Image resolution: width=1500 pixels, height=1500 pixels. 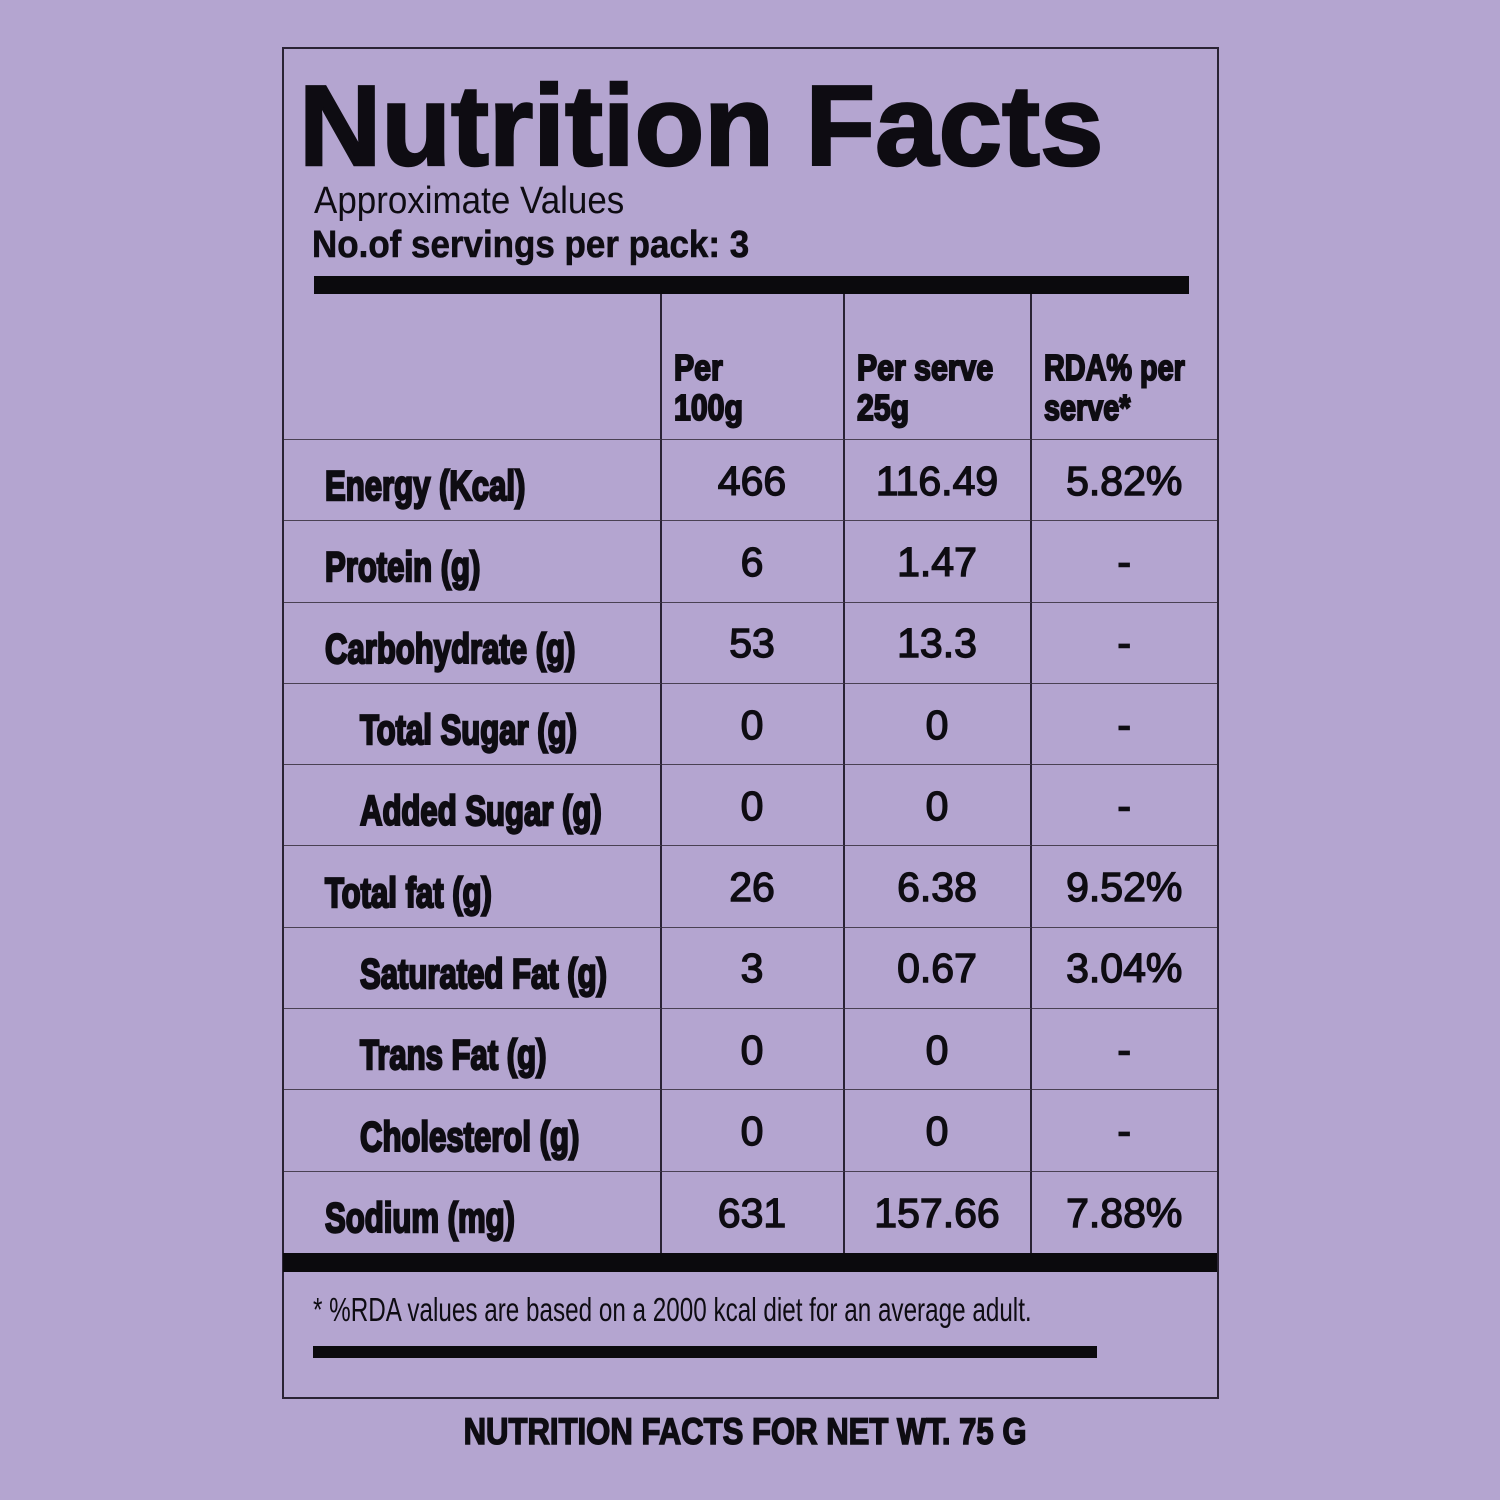 I want to click on column-header-per-serve: Per serve 25g, so click(x=938, y=367).